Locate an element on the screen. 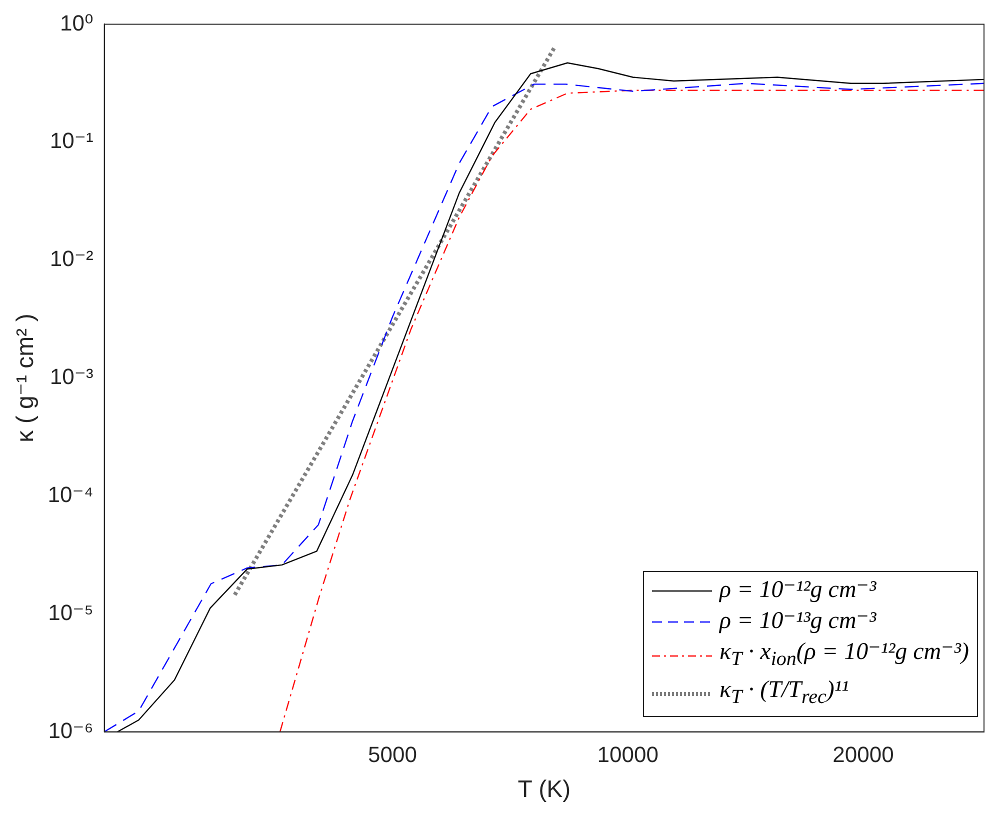 Image resolution: width=998 pixels, height=817 pixels. y-tick-label: 10⁻² is located at coordinates (72, 259).